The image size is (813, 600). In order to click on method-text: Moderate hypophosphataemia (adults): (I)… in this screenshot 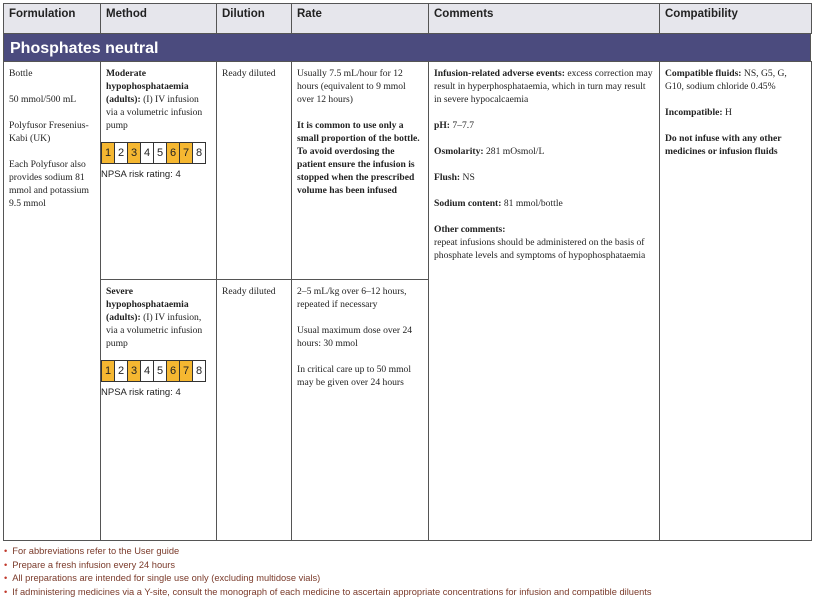, I will do `click(158, 99)`.